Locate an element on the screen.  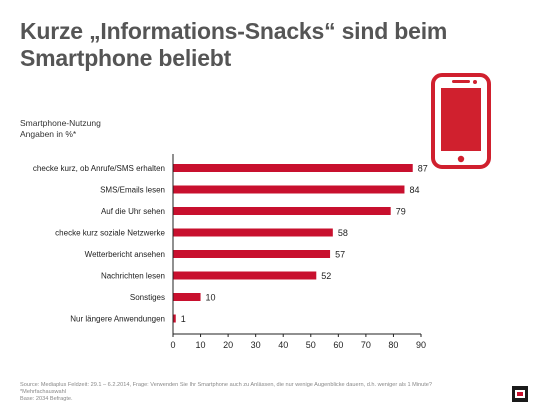
x-tick-label: 70 is located at coordinates (366, 345).